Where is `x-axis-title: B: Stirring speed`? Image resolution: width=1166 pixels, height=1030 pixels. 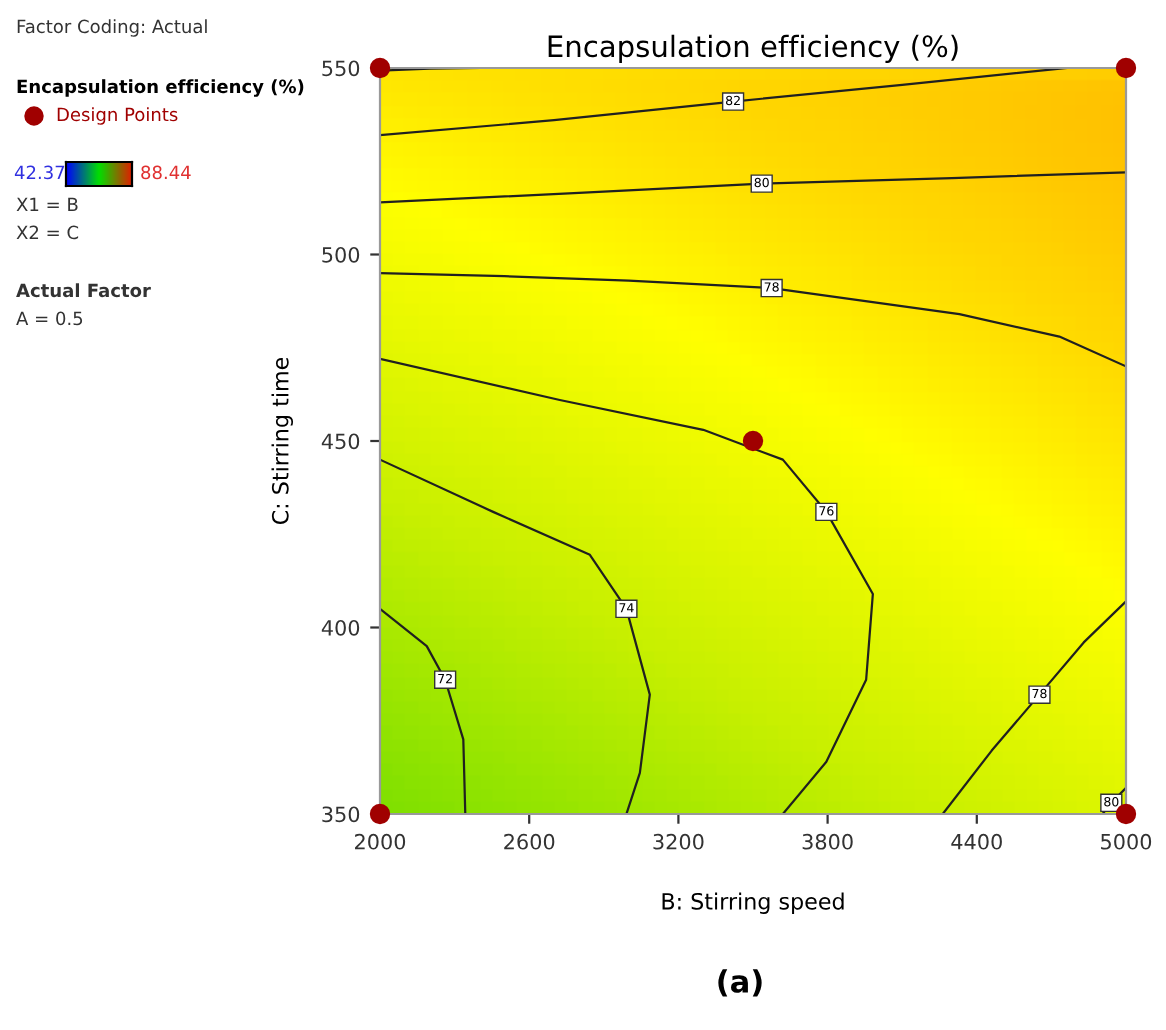 x-axis-title: B: Stirring speed is located at coordinates (753, 903).